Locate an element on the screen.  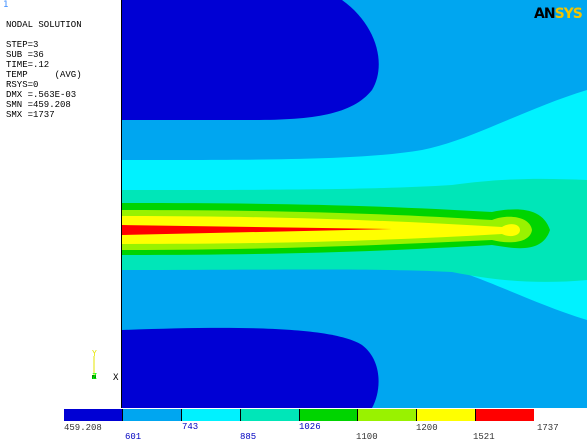
contour-band-blue-bottom is located at coordinates (250, 367).